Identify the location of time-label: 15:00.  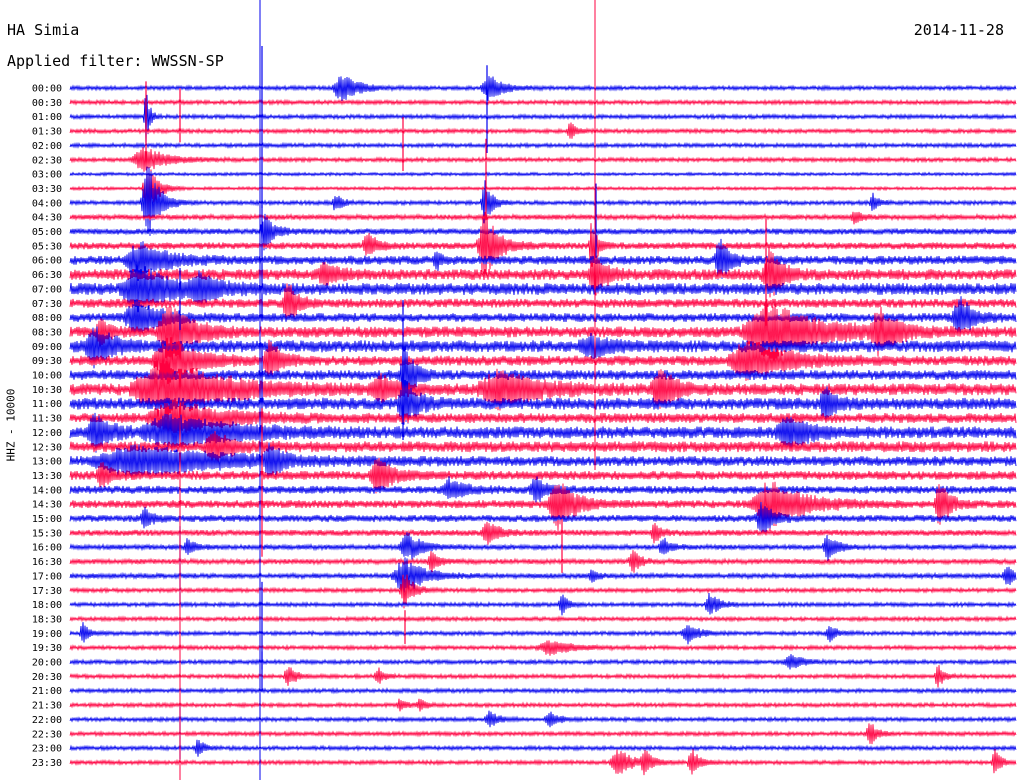
(47, 519).